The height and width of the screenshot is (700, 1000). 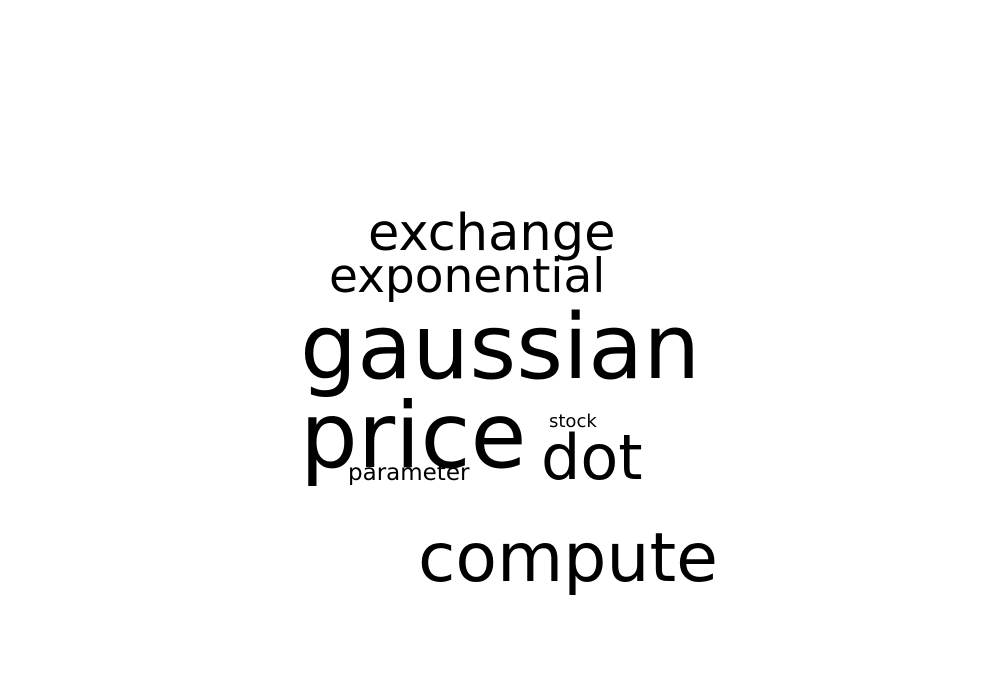 I want to click on word-parameter: parameter, so click(x=409, y=473).